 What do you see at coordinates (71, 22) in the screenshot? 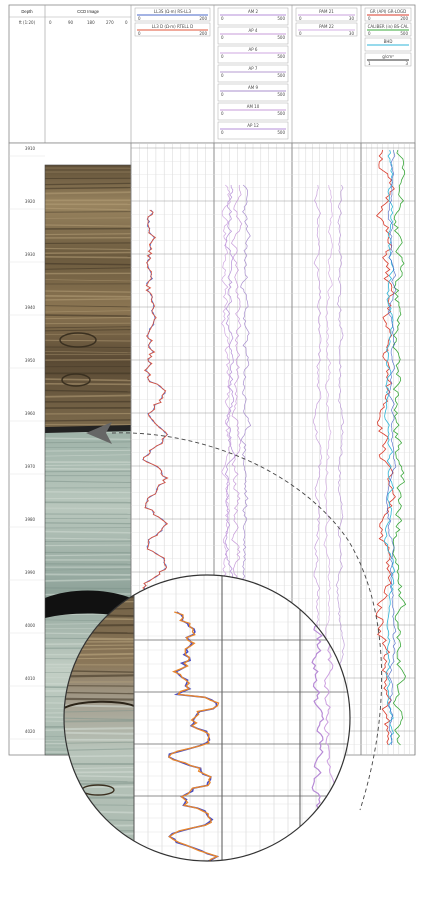
I see `azimuth-tick-label: 90` at bounding box center [71, 22].